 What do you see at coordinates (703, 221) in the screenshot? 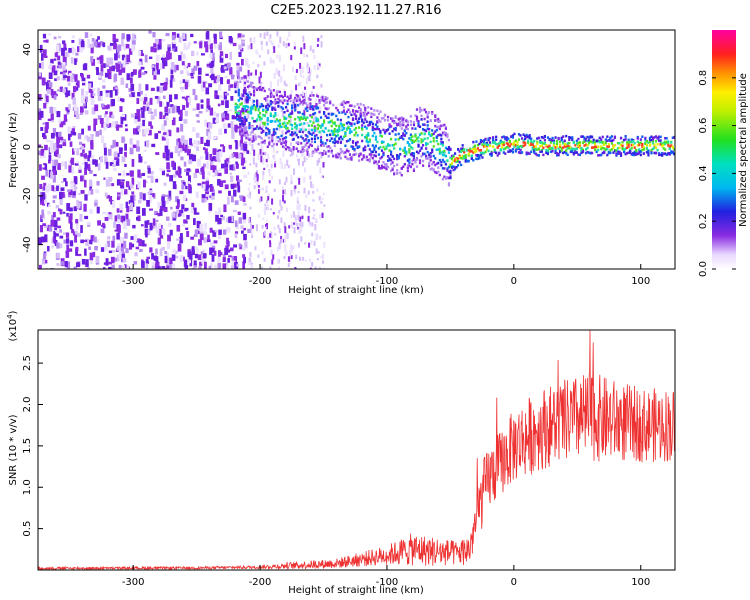
I see `colorbar-tick-label: 0.2` at bounding box center [703, 221].